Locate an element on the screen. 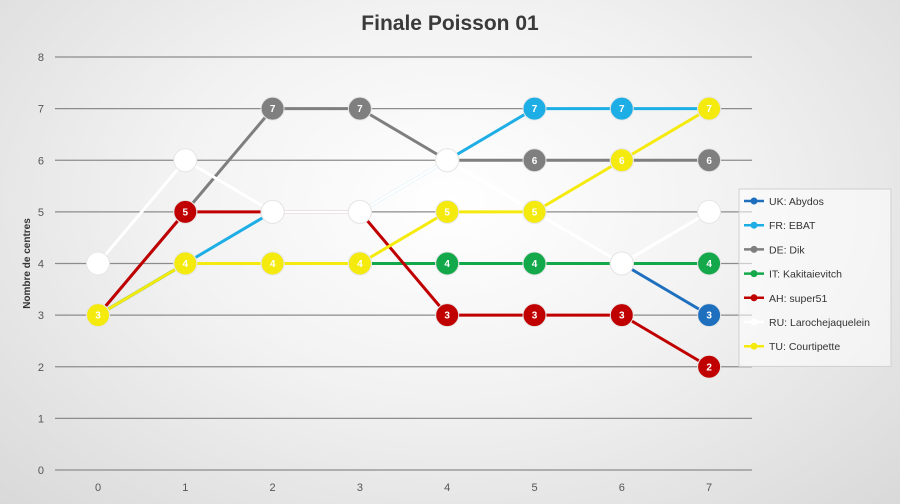  legend-label: RU: Larochejaquelein is located at coordinates (819, 323).